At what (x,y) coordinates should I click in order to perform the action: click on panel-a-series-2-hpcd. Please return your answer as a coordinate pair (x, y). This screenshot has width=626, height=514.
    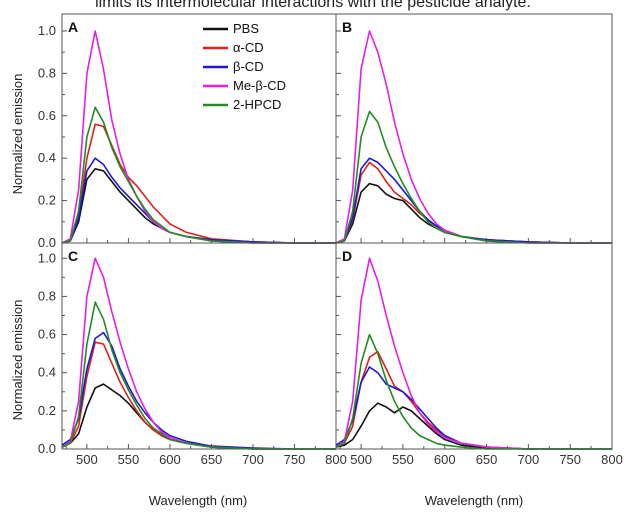
    Looking at the image, I should click on (198, 175).